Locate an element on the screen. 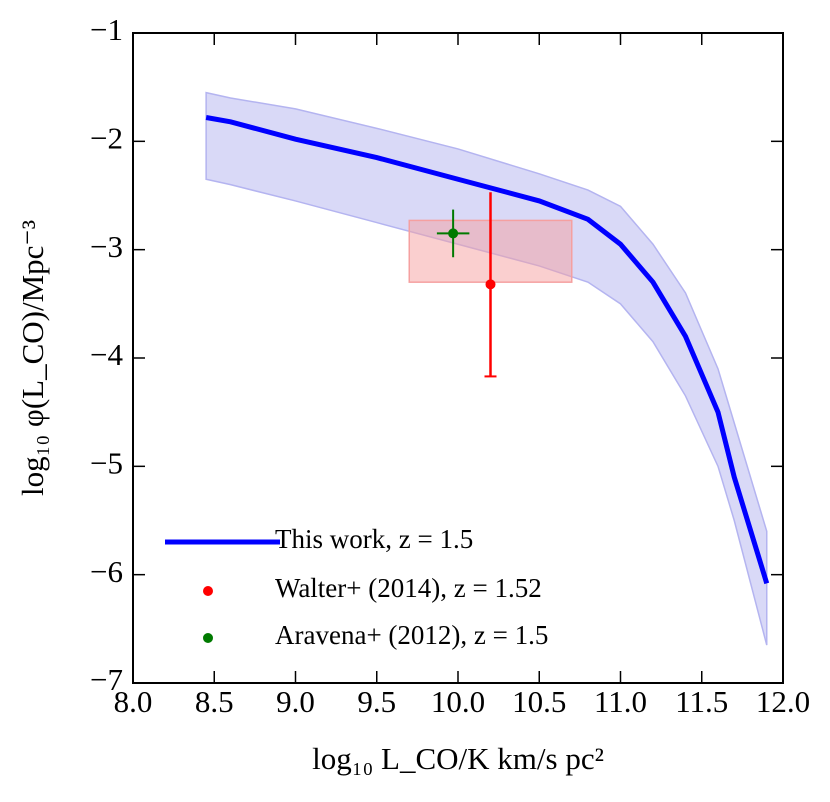 This screenshot has width=830, height=802. x-tick-label: 8.5 is located at coordinates (214, 701).